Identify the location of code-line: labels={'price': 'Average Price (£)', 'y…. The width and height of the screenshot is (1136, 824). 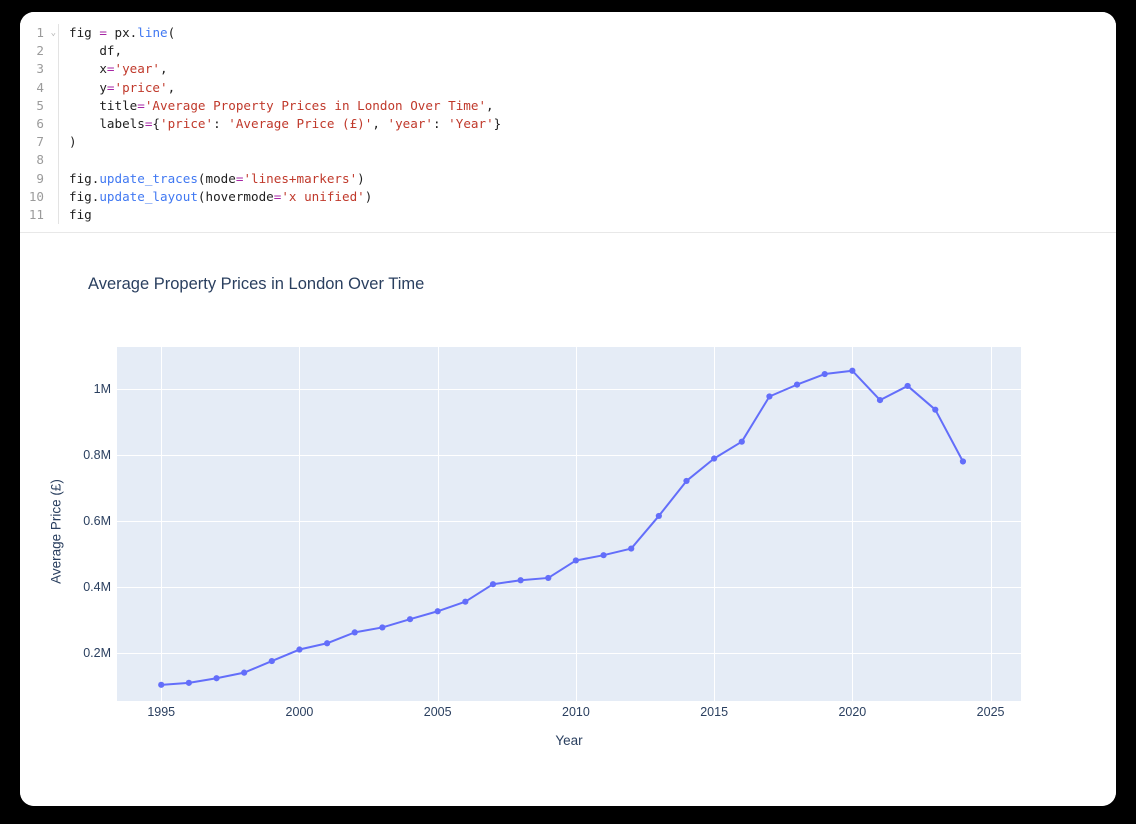
(592, 124).